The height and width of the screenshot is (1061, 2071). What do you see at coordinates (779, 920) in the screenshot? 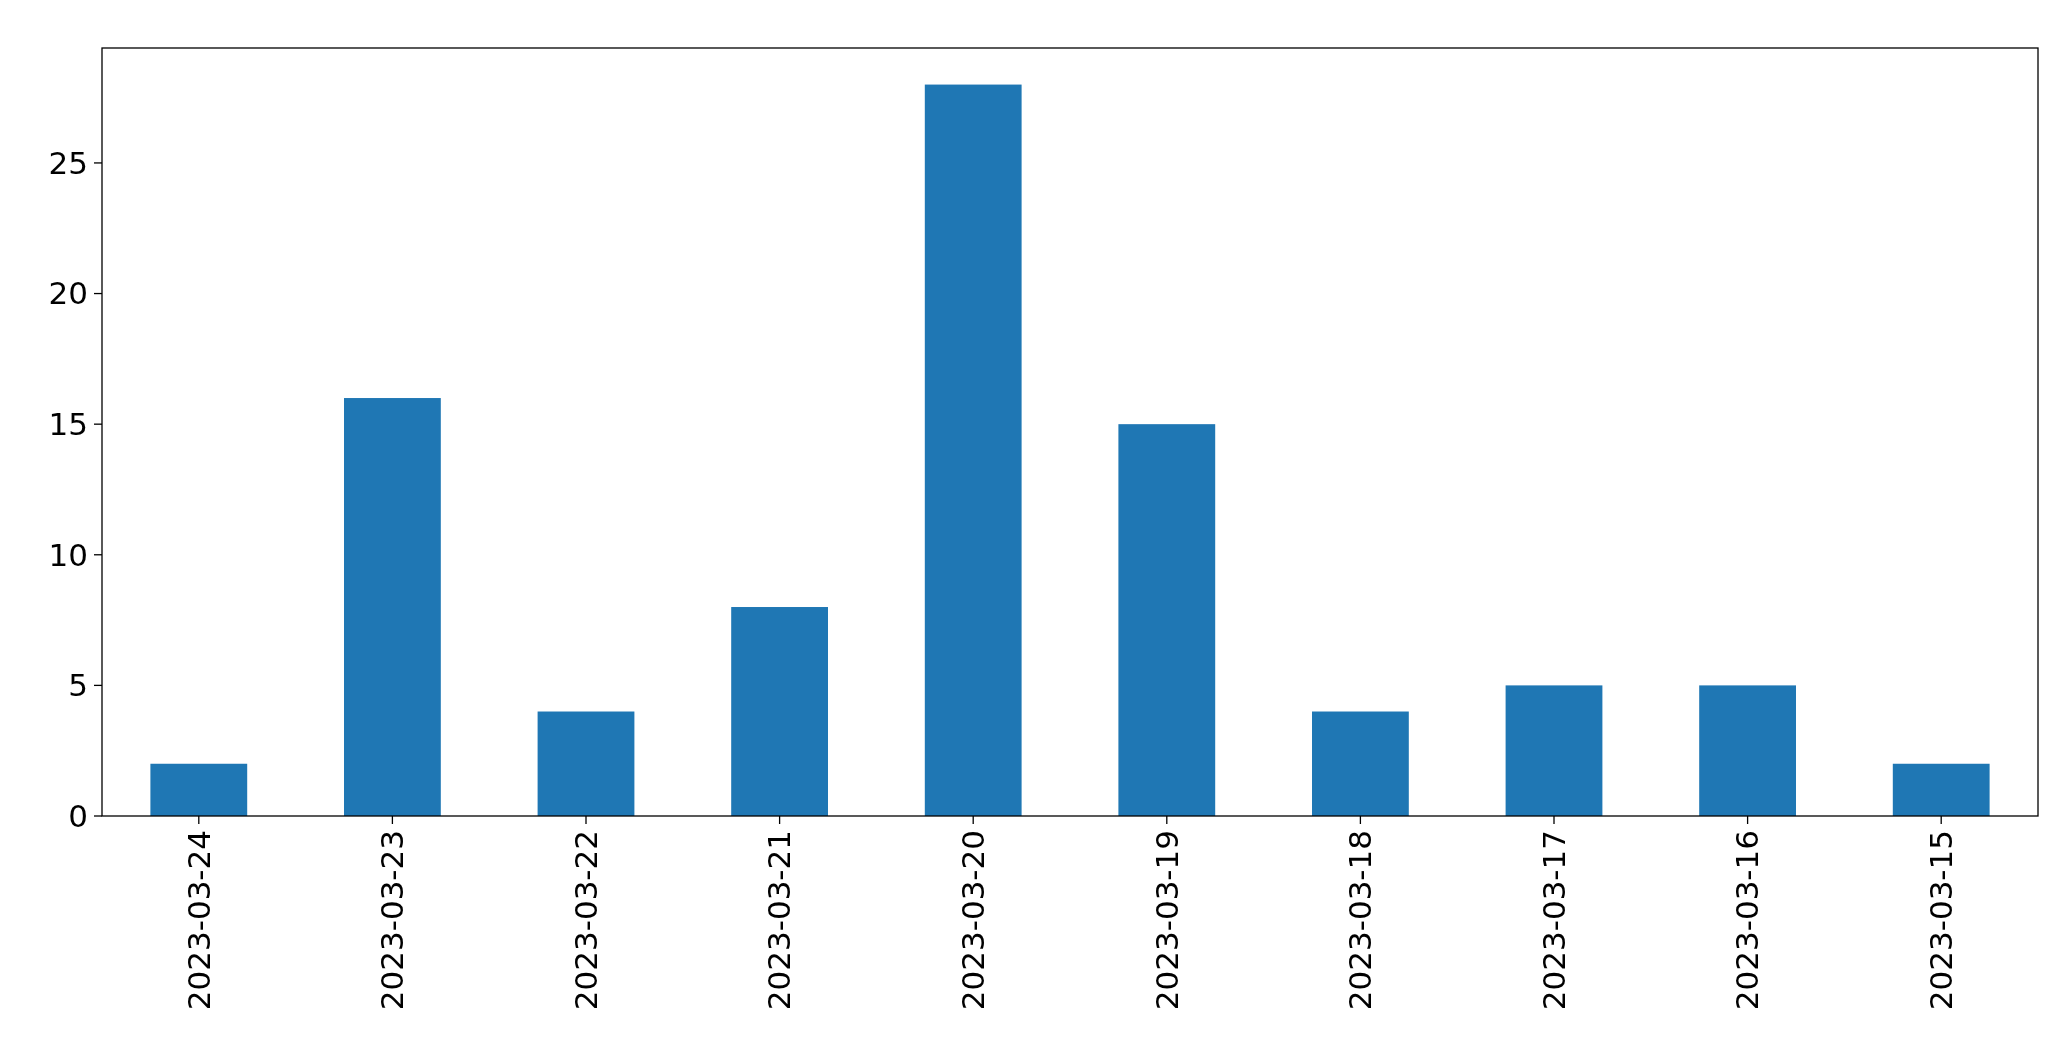
I see `x-tick-label: 2023-03-21` at bounding box center [779, 920].